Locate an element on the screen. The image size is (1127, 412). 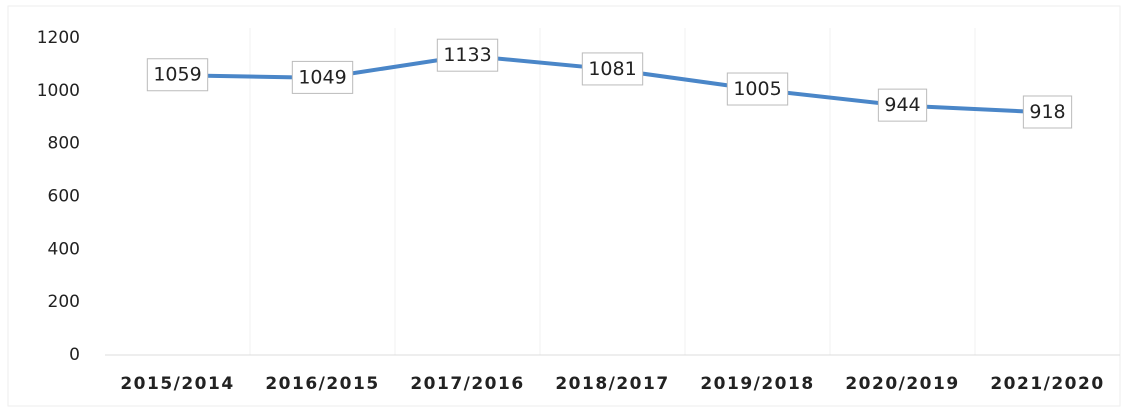
value-label: 1049 is located at coordinates (322, 77).